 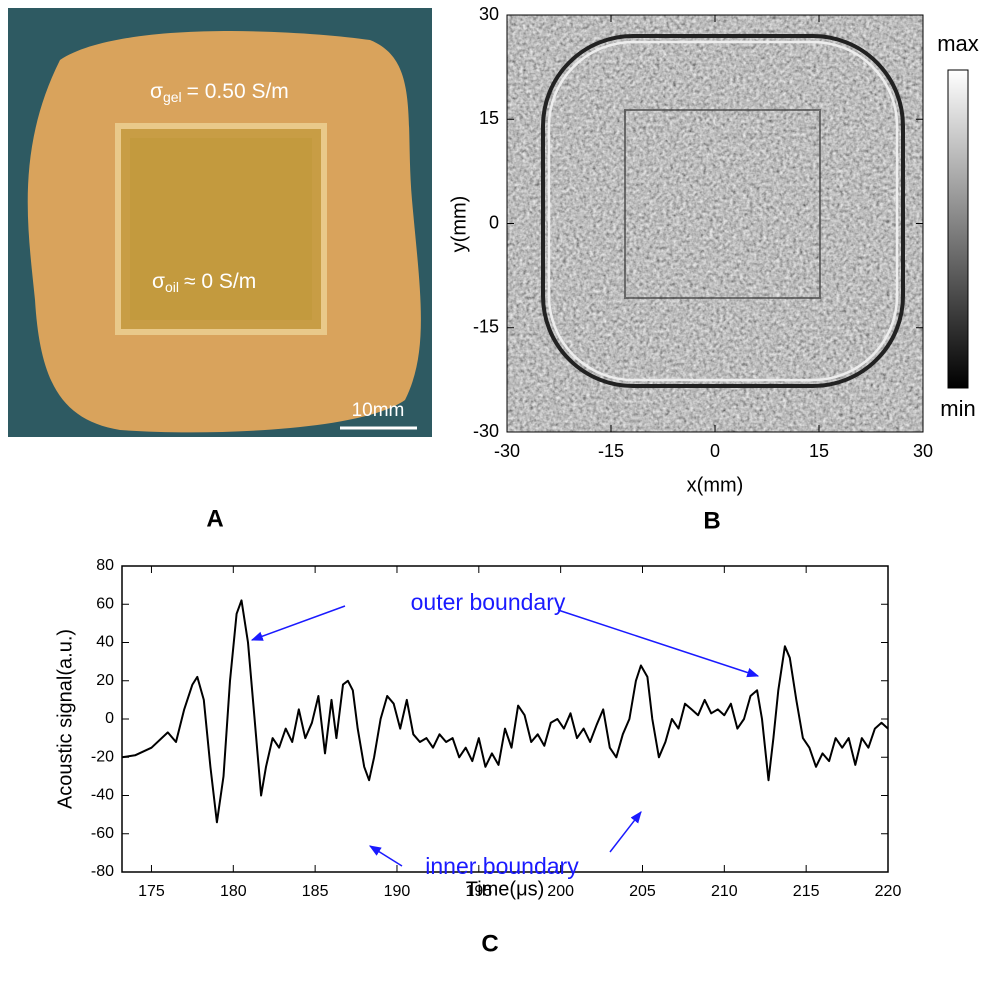 I want to click on scale-bar-label: 10mm, so click(x=378, y=410).